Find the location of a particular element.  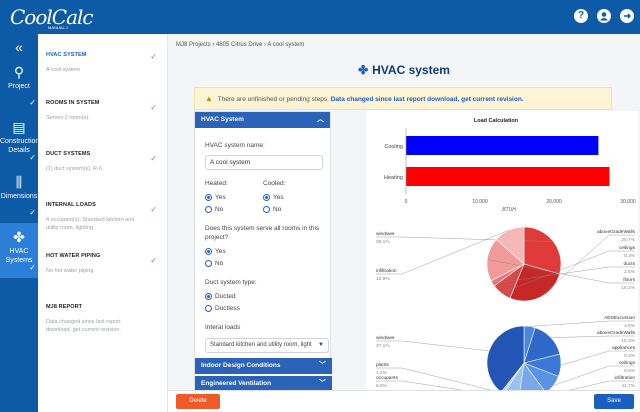

step-hvac-system: HVAC SYSTEM A cool system ✓ is located at coordinates (102, 59).